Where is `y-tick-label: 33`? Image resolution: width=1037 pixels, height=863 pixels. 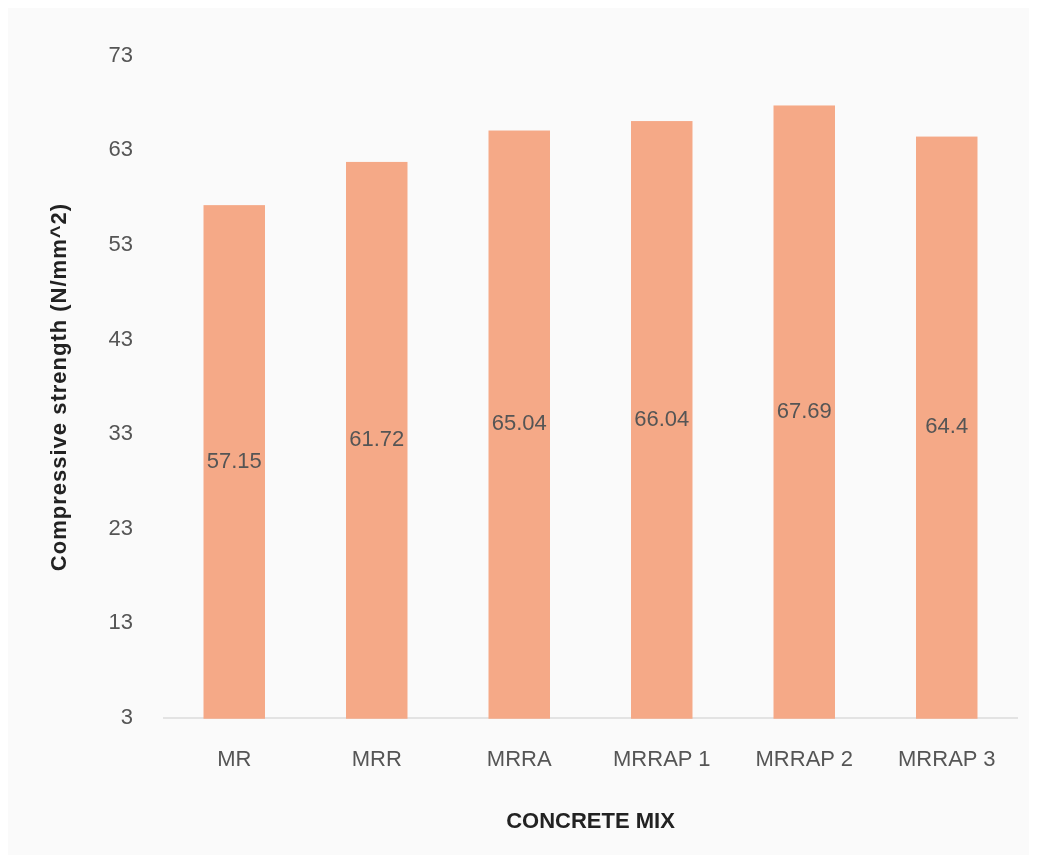 y-tick-label: 33 is located at coordinates (120, 433).